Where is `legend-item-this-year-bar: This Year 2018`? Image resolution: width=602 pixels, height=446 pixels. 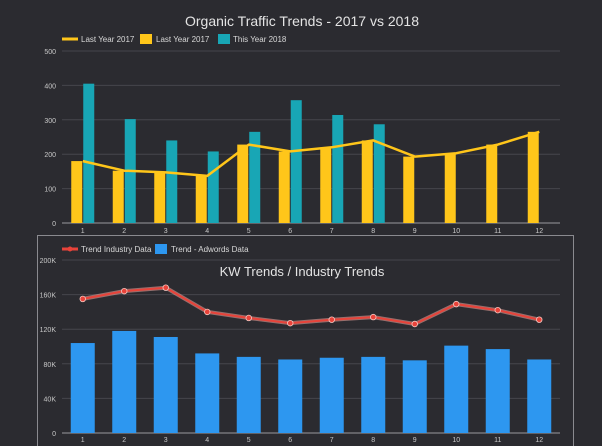 legend-item-this-year-bar: This Year 2018 is located at coordinates (252, 39).